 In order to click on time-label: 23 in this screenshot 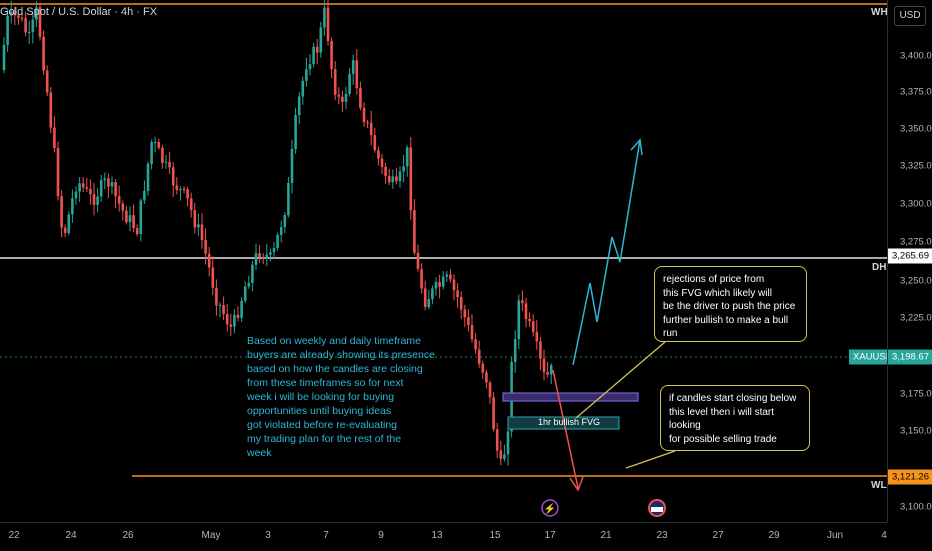, I will do `click(662, 535)`.